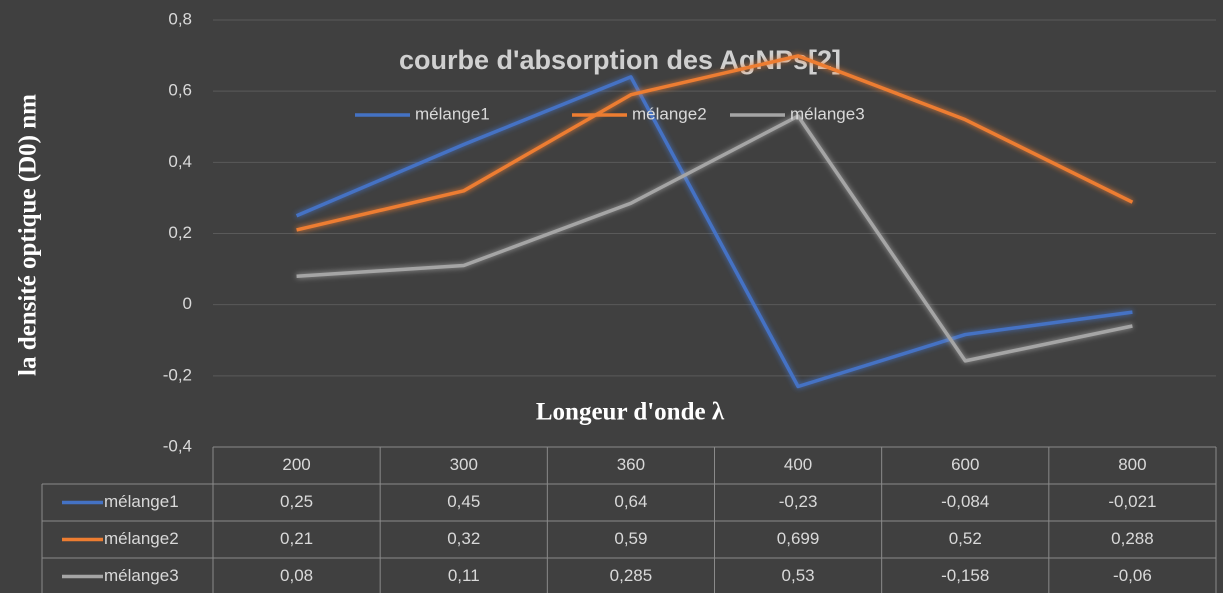 Image resolution: width=1223 pixels, height=593 pixels. What do you see at coordinates (464, 464) in the screenshot?
I see `x-tick-label: 300` at bounding box center [464, 464].